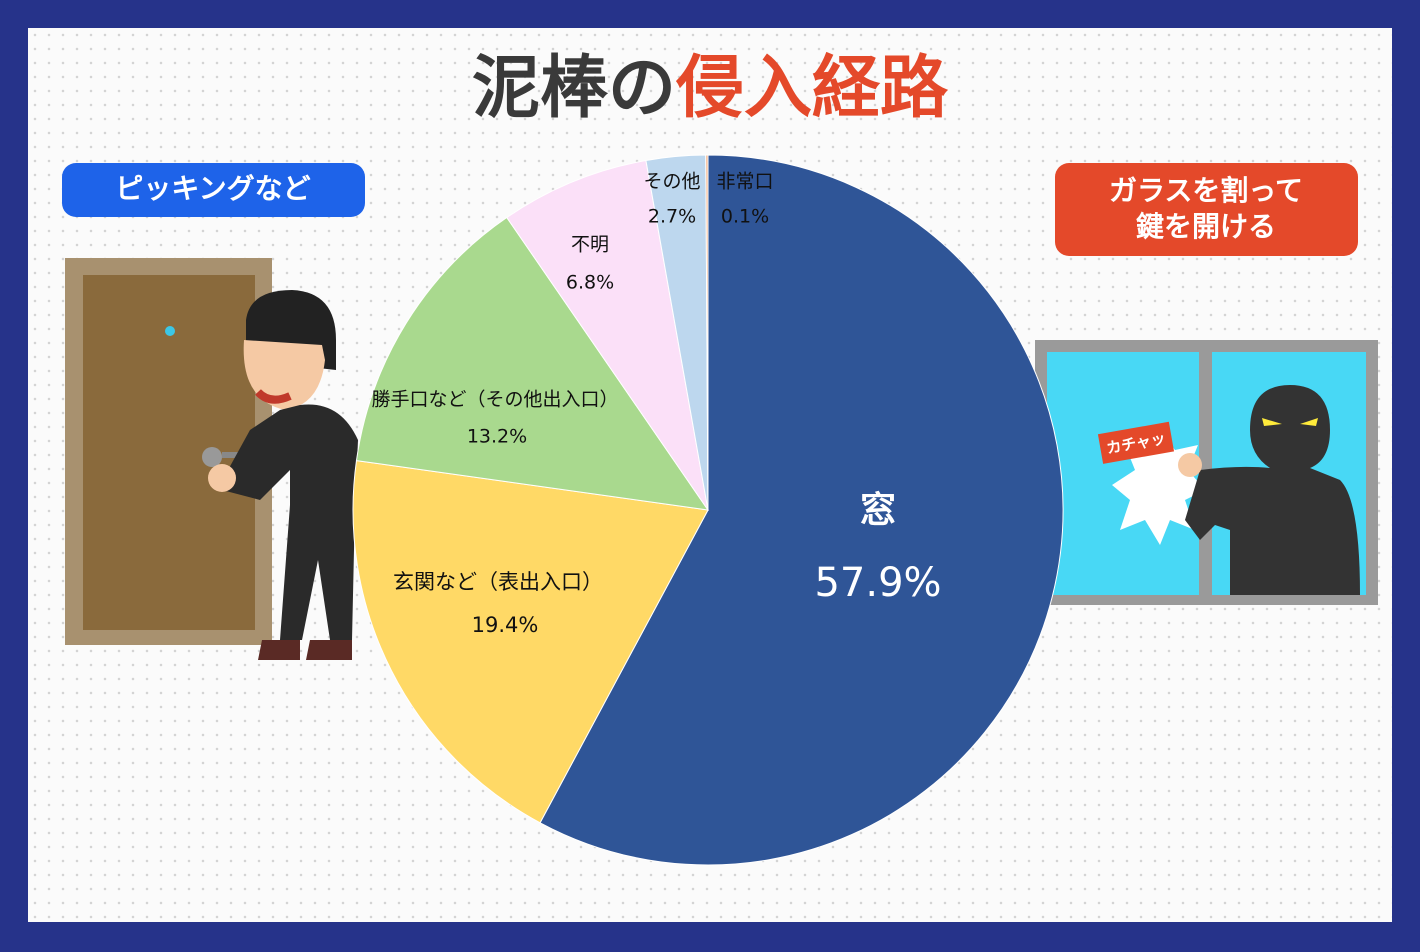  I want to click on value-label: 57.9%, so click(877, 583).